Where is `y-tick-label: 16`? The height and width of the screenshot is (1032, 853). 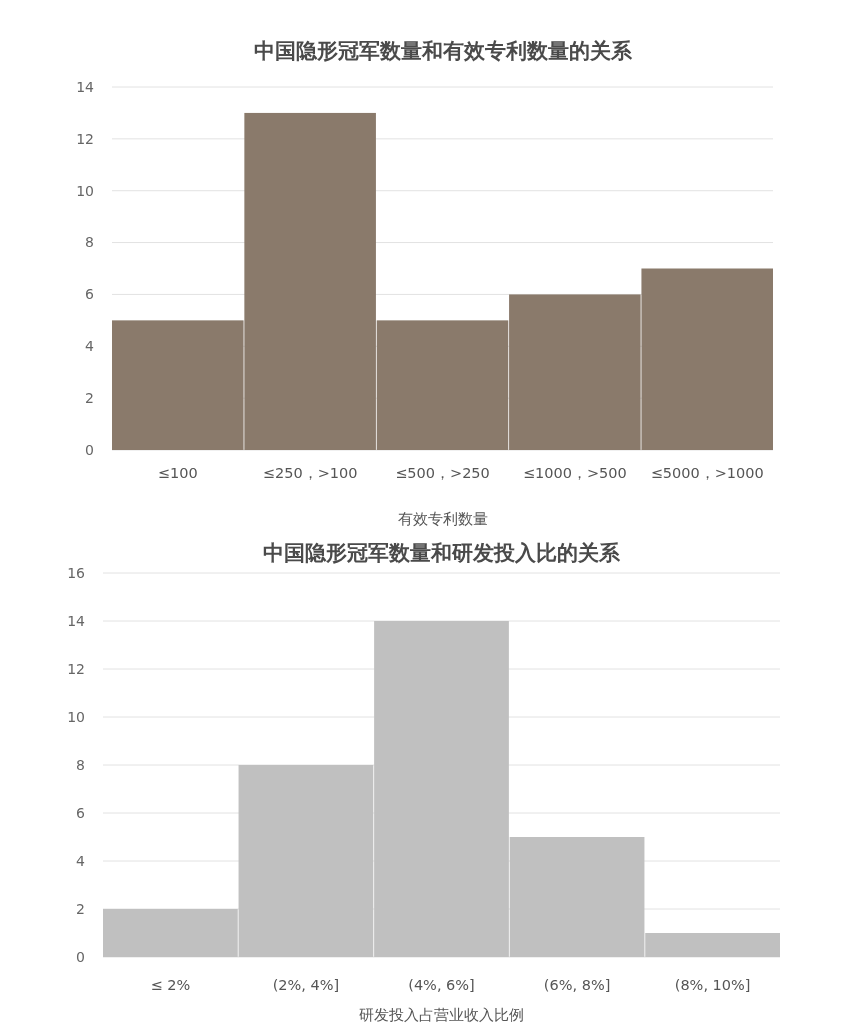
y-tick-label: 16 is located at coordinates (76, 572).